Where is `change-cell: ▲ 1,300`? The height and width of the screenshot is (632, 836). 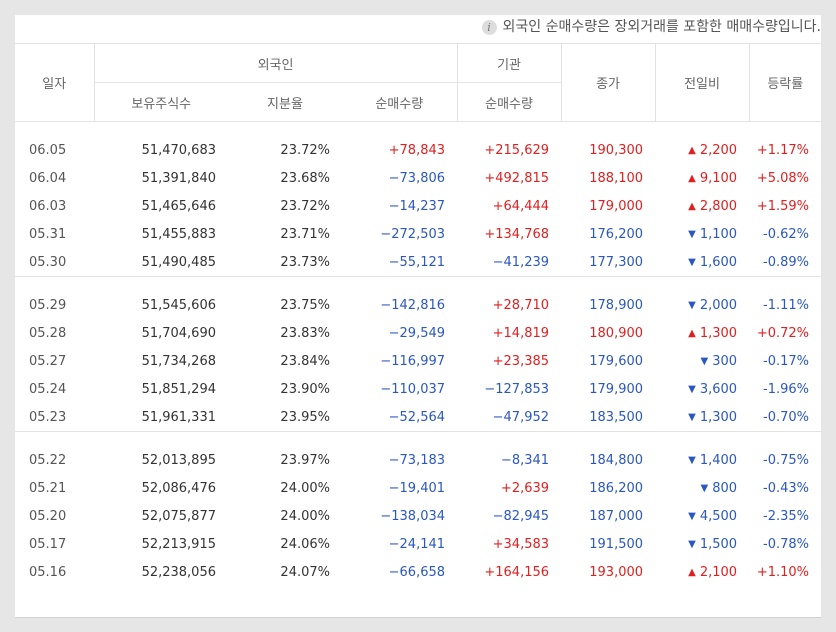 change-cell: ▲ 1,300 is located at coordinates (702, 333).